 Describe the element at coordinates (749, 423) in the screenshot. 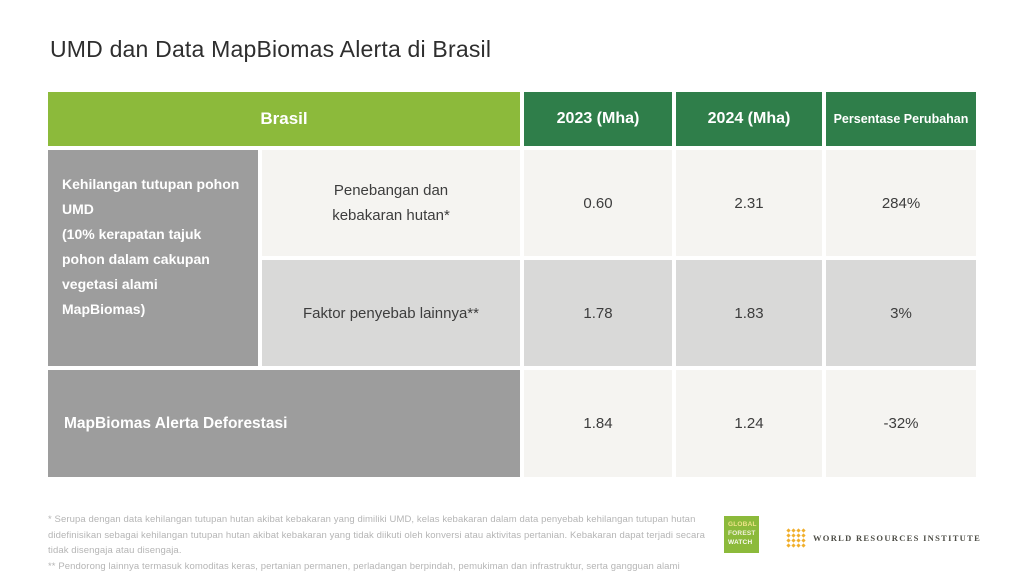

I see `row3-value-2024: 1.24` at that location.